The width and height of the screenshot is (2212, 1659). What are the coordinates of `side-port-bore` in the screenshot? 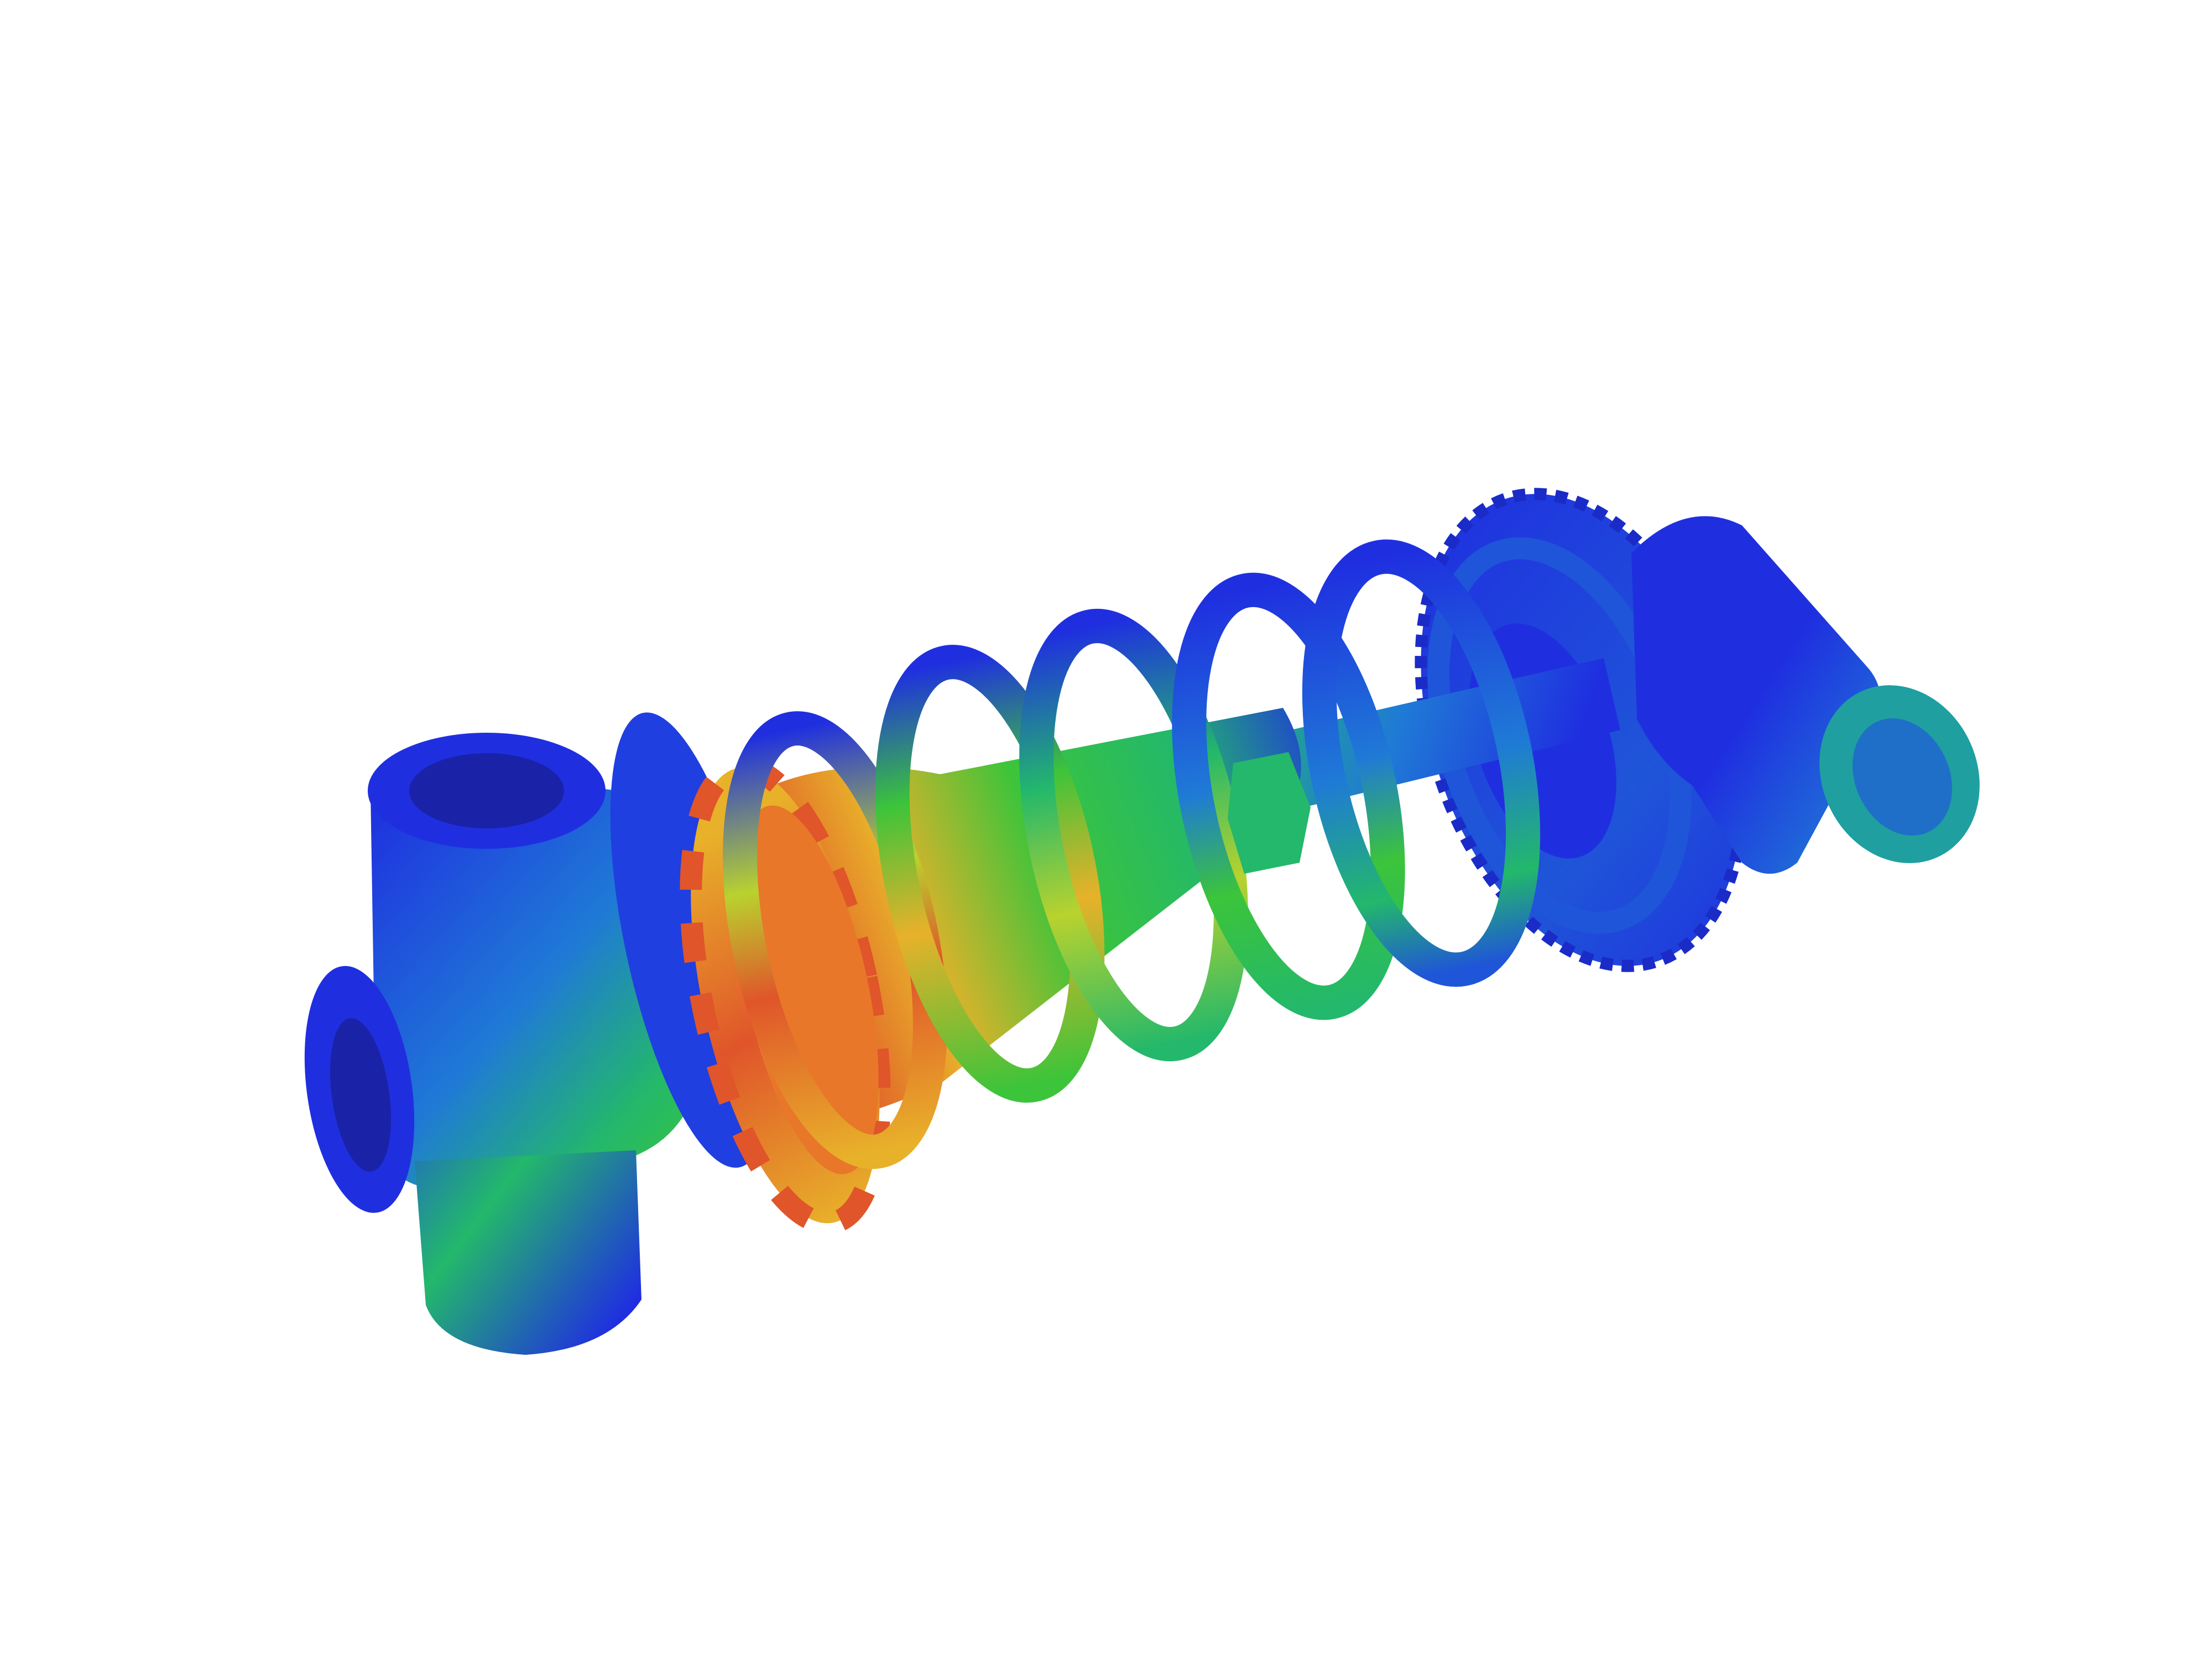 It's located at (361, 1095).